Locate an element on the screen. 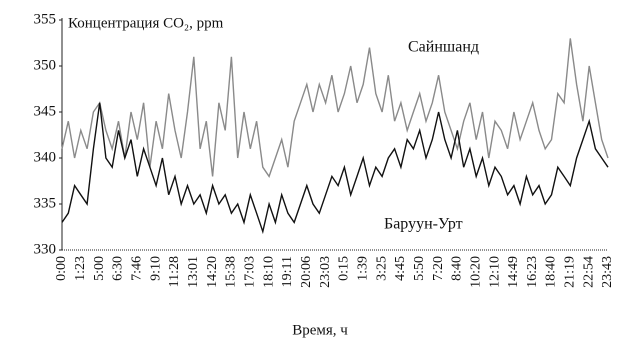 This screenshot has height=345, width=619. x-tick-label: 14:20 is located at coordinates (212, 272).